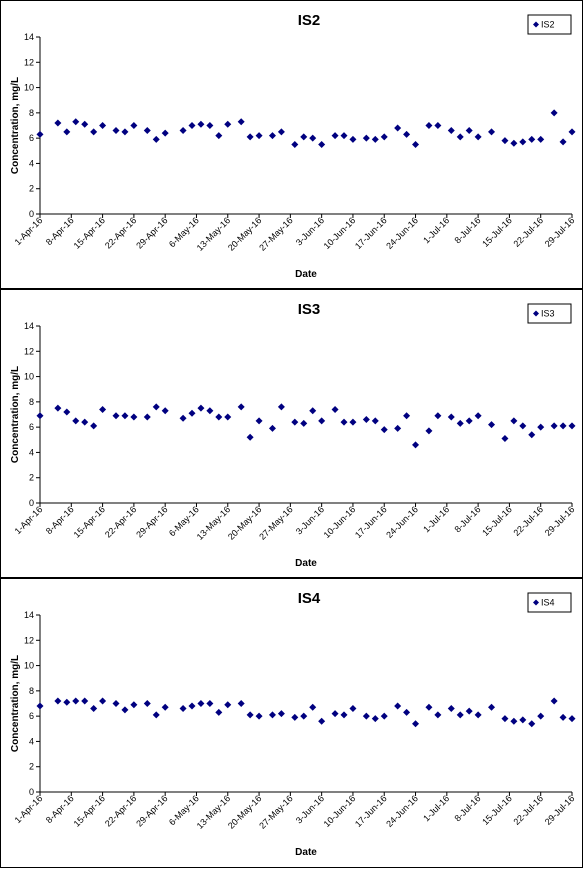 This screenshot has height=872, width=585. Describe the element at coordinates (309, 20) in the screenshot. I see `chart-title: IS2` at that location.